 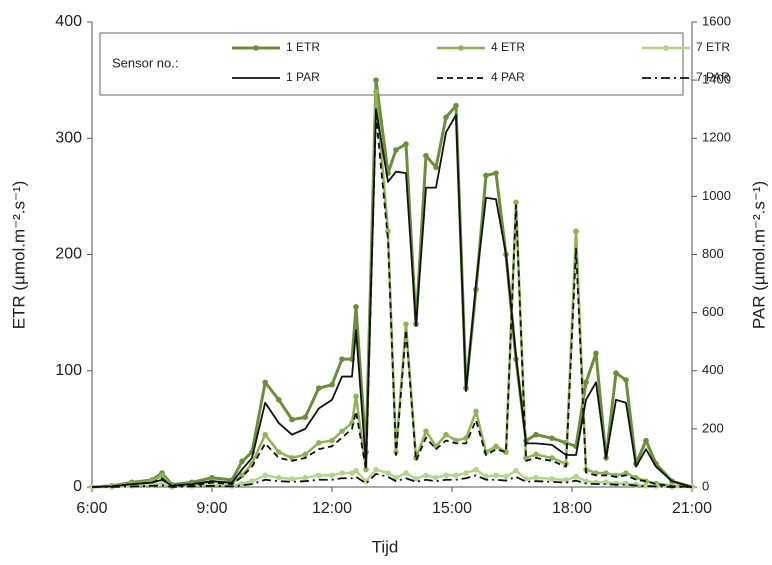 What do you see at coordinates (713, 253) in the screenshot?
I see `y2-tick-label: 800` at bounding box center [713, 253].